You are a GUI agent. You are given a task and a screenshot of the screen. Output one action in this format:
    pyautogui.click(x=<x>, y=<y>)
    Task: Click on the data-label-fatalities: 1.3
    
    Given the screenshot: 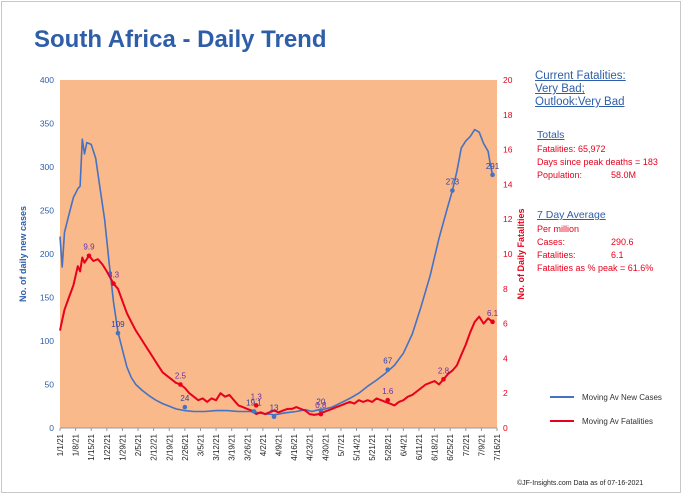 What is the action you would take?
    pyautogui.click(x=257, y=396)
    